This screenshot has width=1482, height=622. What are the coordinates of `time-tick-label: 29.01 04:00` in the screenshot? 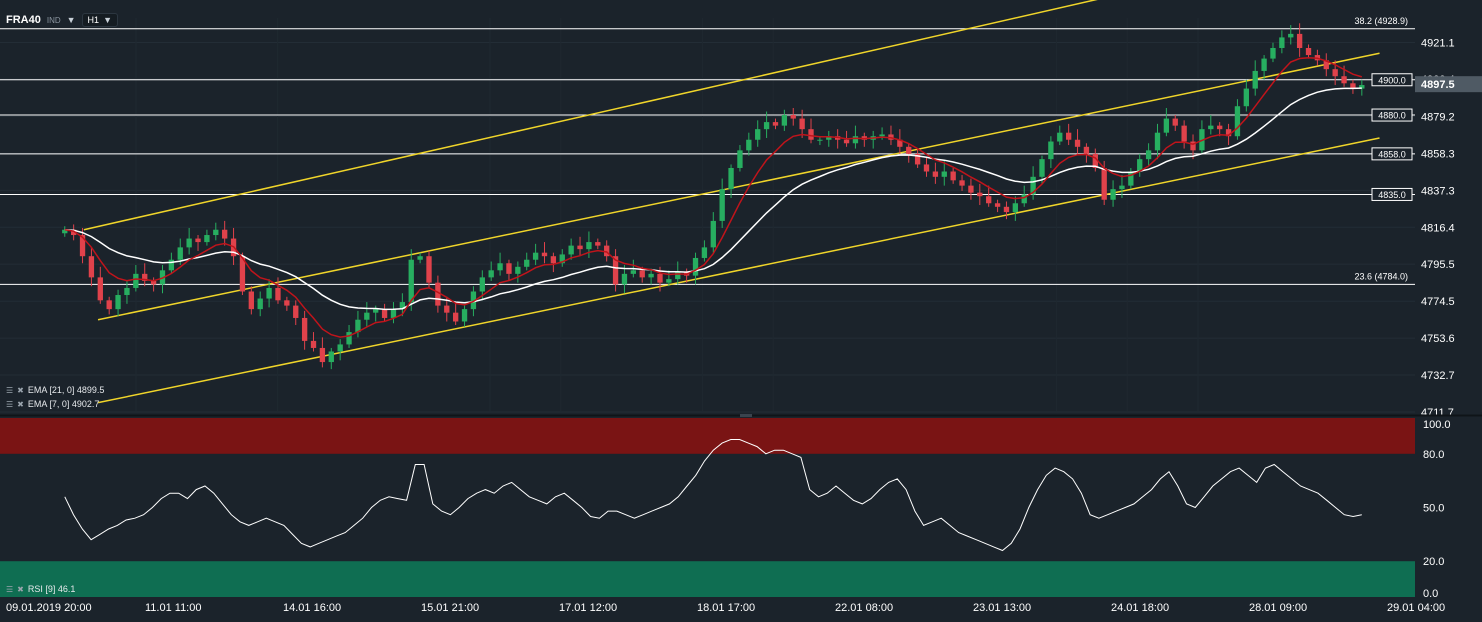 It's located at (1416, 608).